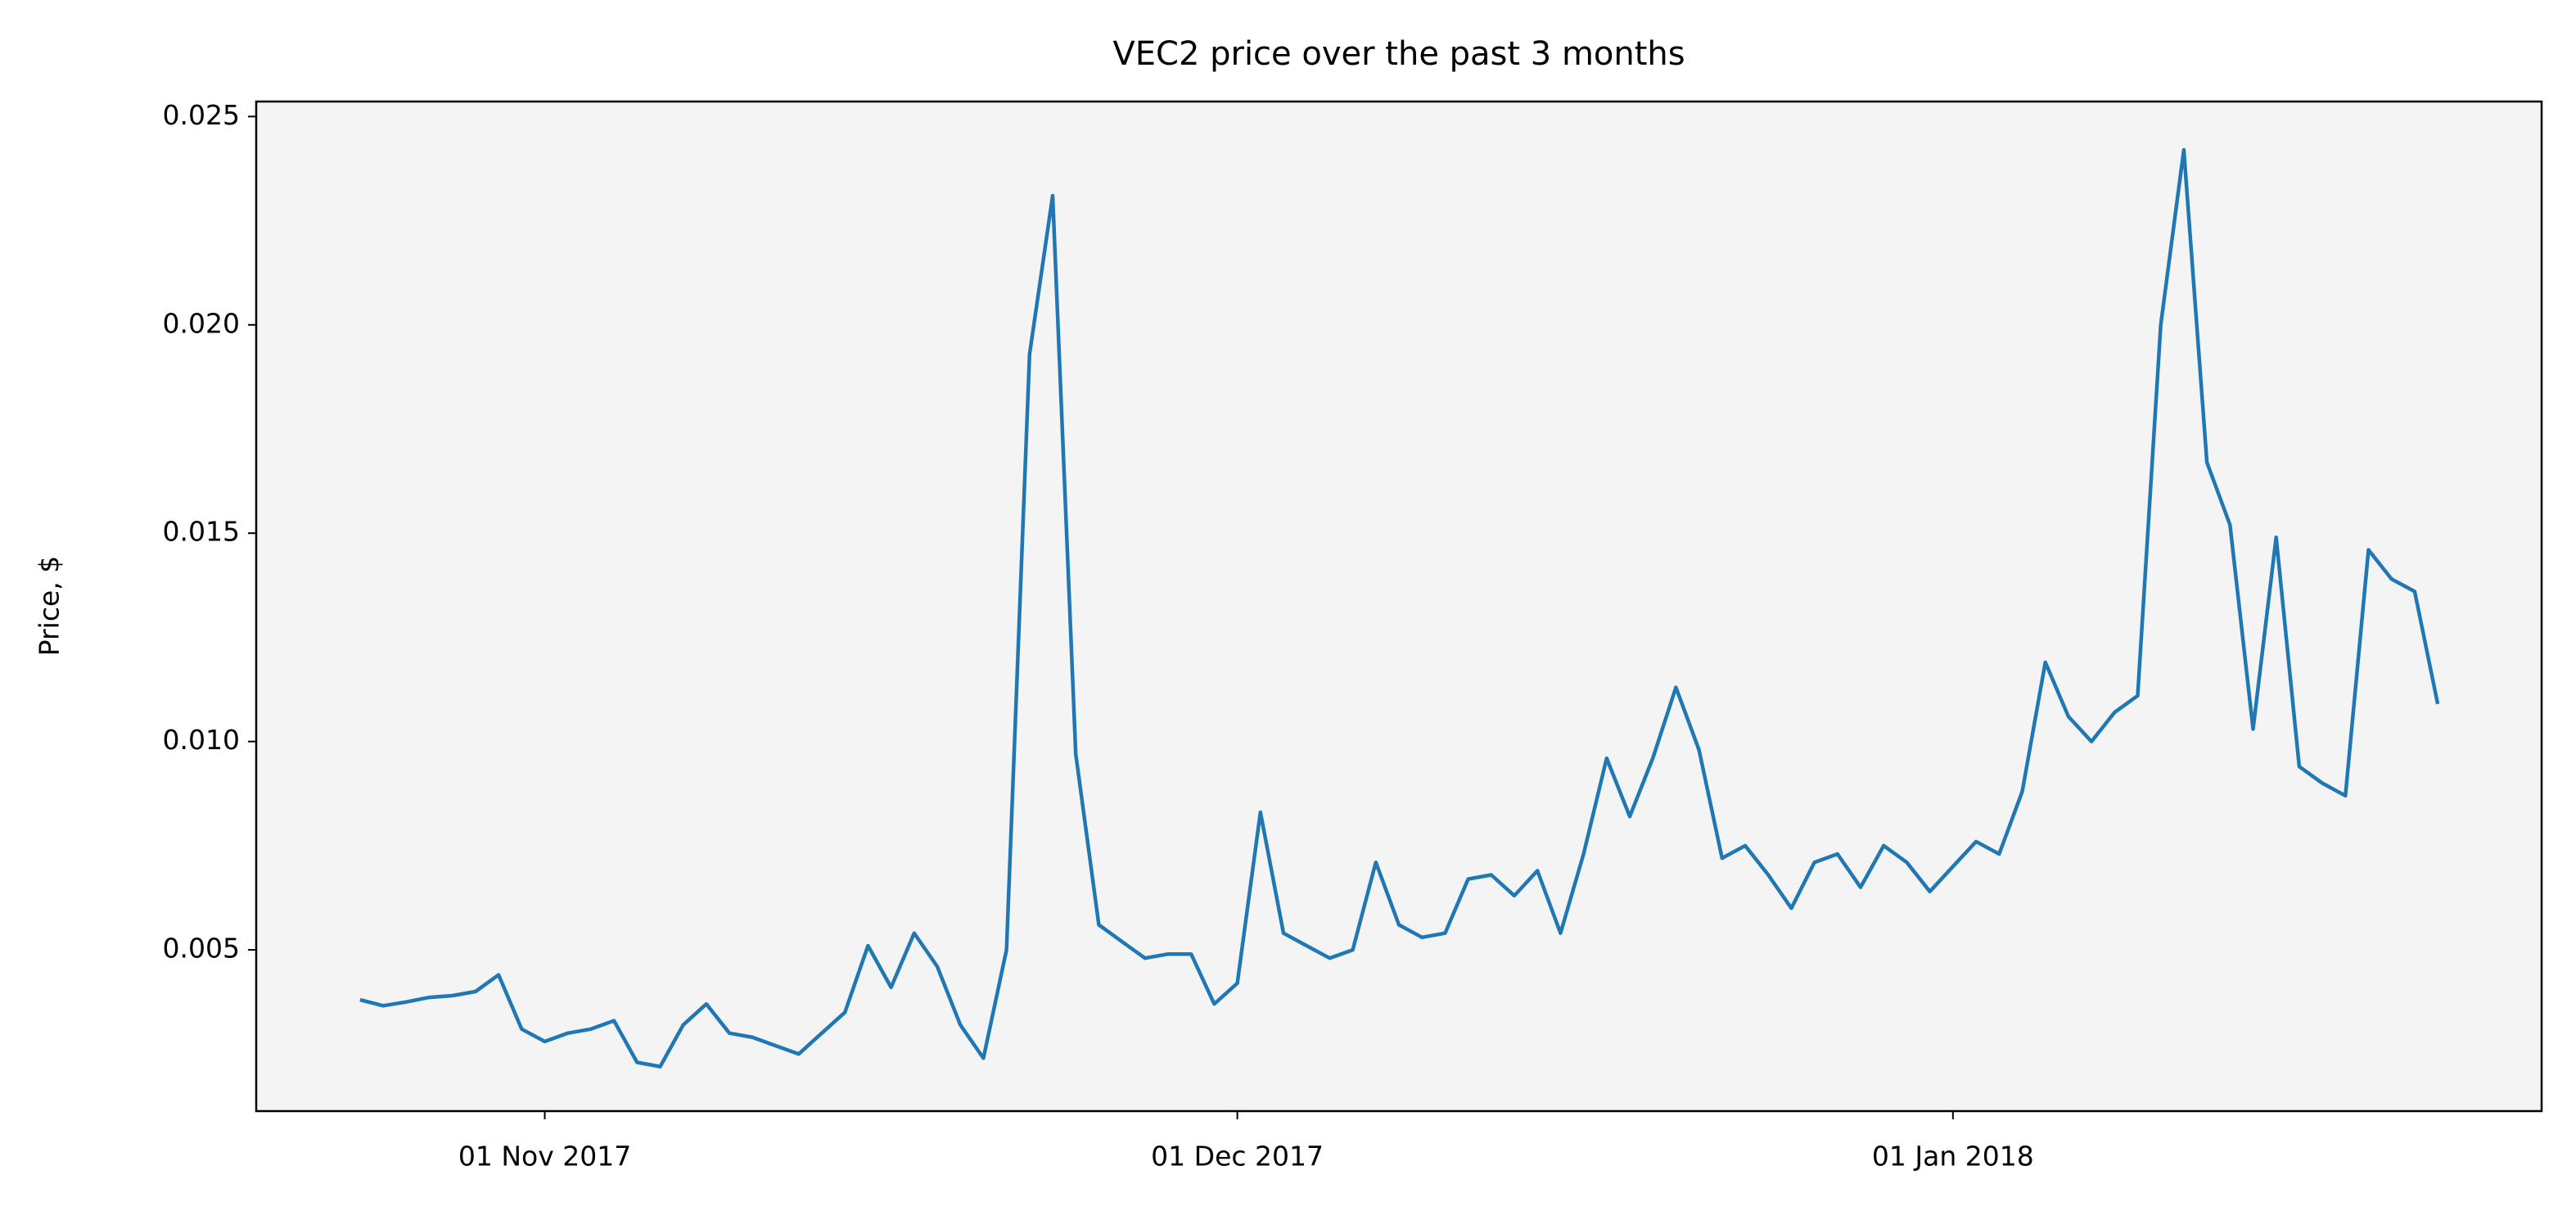  What do you see at coordinates (49, 606) in the screenshot?
I see `y-axis-label: Price, $` at bounding box center [49, 606].